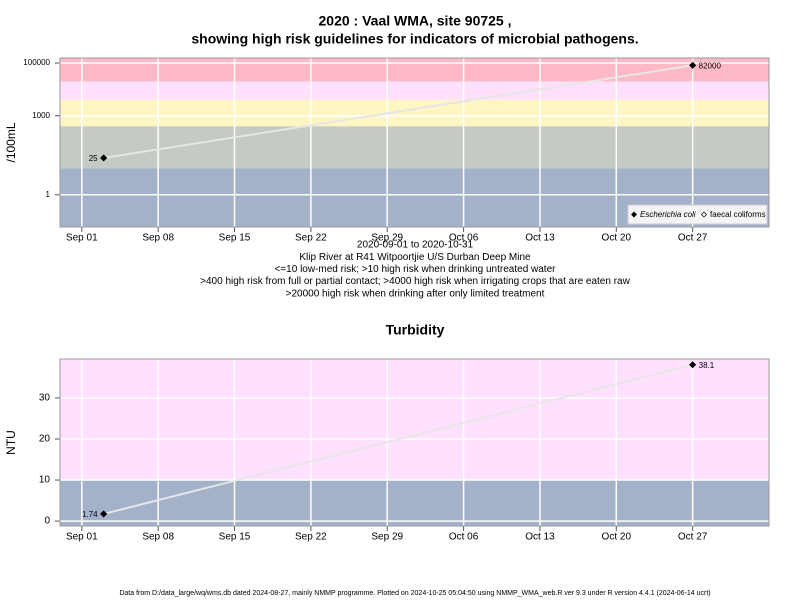 The height and width of the screenshot is (600, 800). What do you see at coordinates (48, 194) in the screenshot?
I see `y-tick-label: 1` at bounding box center [48, 194].